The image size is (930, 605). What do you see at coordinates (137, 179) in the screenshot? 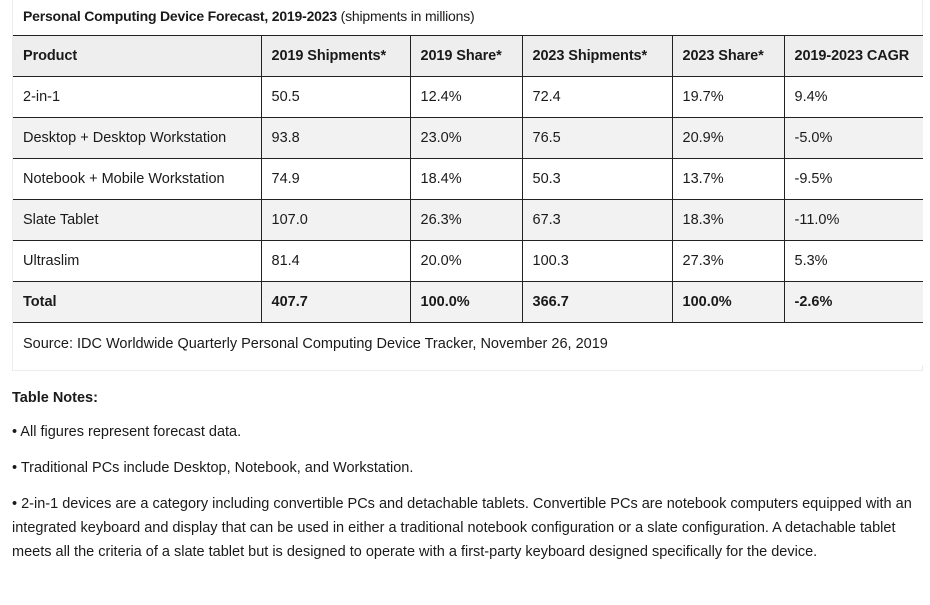
I see `cell-product: Notebook + Mobile Workstation` at bounding box center [137, 179].